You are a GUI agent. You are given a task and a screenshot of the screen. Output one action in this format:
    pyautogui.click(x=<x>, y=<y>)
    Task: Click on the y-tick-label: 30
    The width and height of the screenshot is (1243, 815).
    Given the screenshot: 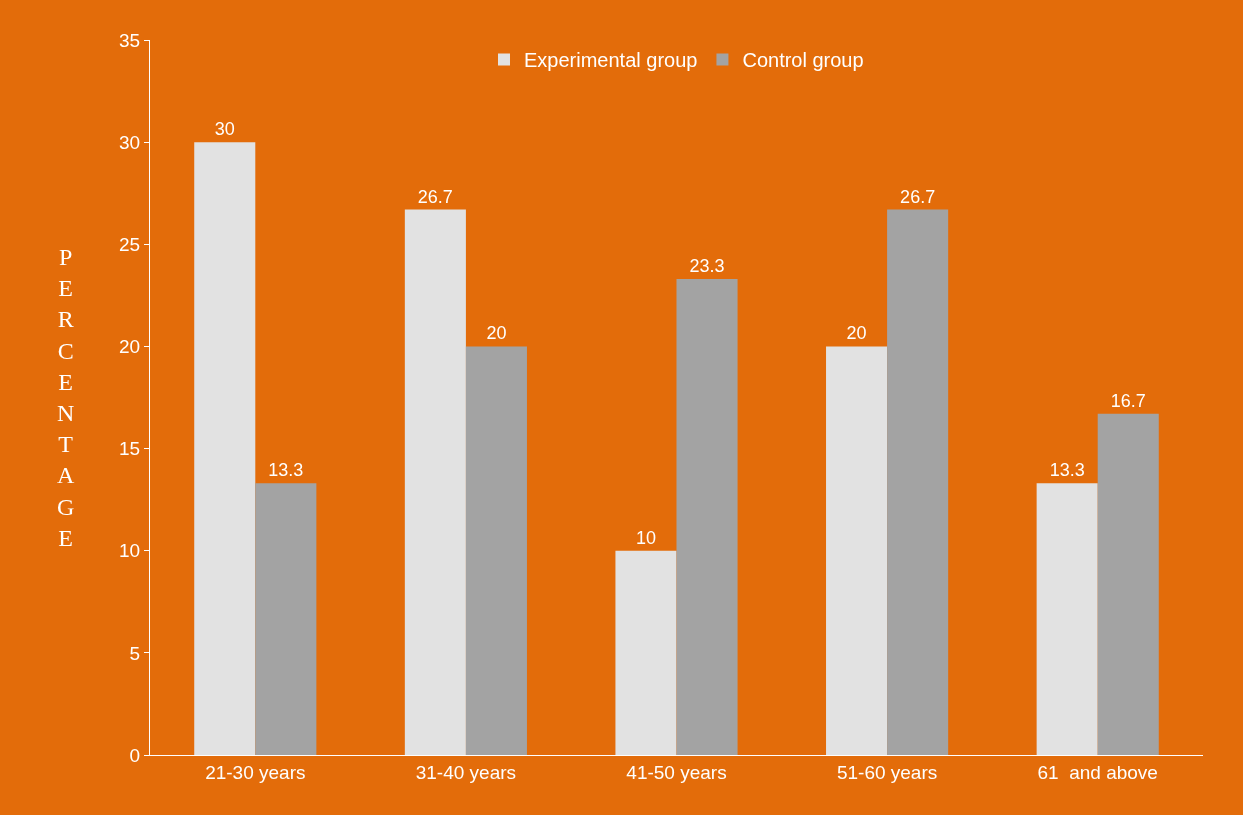 What is the action you would take?
    pyautogui.click(x=130, y=142)
    